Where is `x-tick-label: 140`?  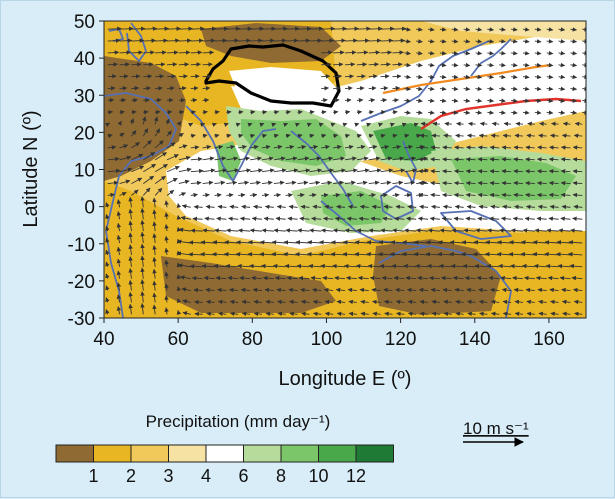
x-tick-label: 140 is located at coordinates (475, 339).